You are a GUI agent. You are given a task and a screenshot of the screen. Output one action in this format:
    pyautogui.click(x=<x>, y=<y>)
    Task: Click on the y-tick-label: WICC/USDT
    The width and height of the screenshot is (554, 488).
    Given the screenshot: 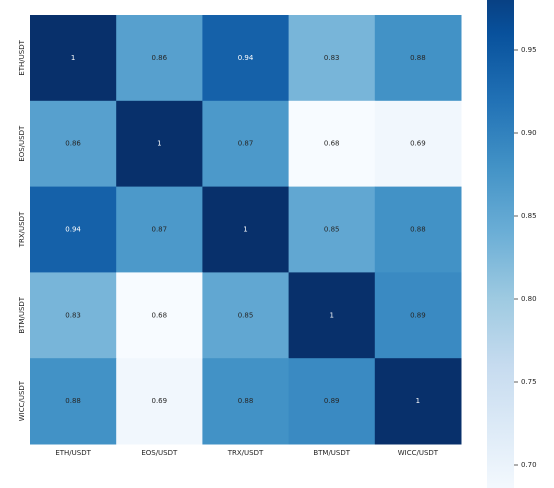 What is the action you would take?
    pyautogui.click(x=22, y=400)
    